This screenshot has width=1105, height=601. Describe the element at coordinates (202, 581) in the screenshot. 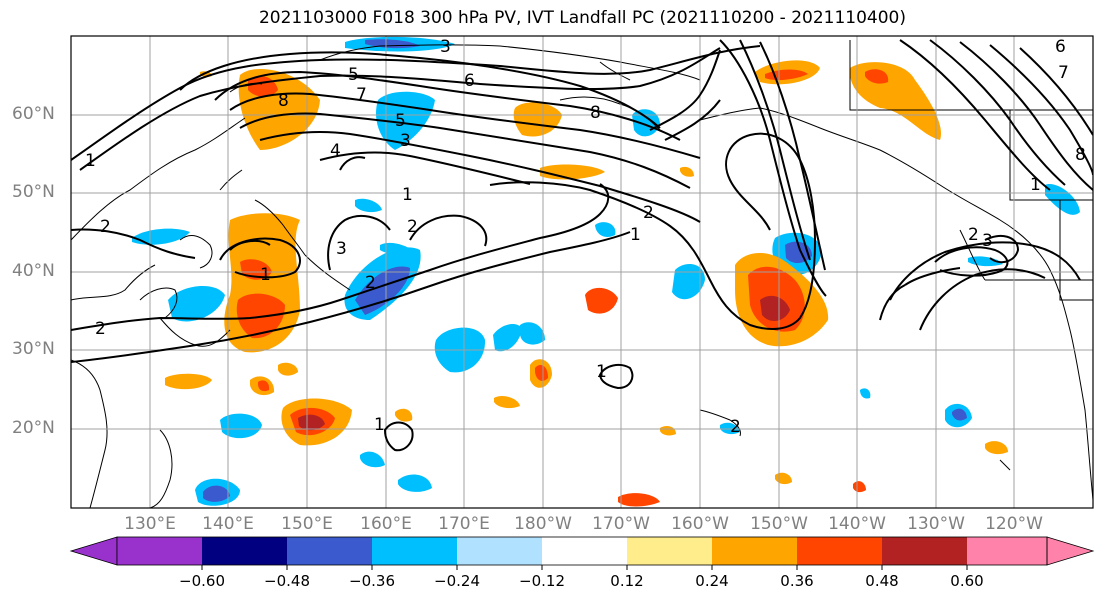

I see `colorbar-tick-label: −0.60` at that location.